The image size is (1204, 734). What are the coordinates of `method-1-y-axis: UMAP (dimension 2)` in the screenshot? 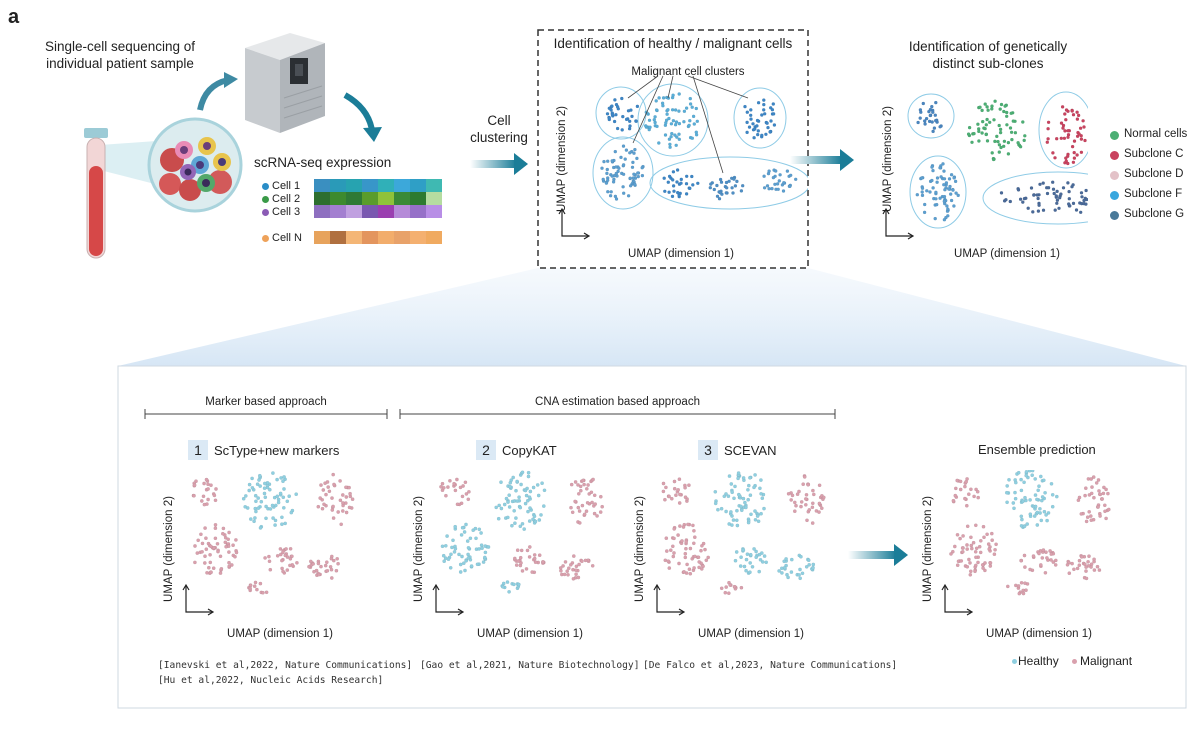 It's located at (169, 549).